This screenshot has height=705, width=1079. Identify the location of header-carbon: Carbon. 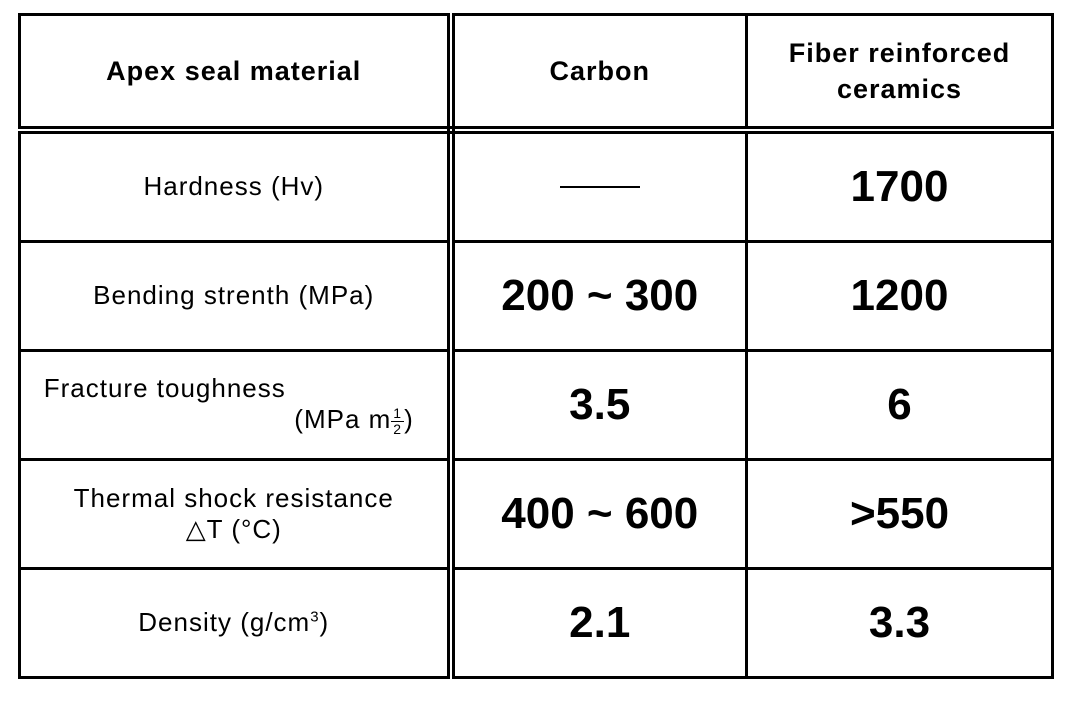
(598, 73).